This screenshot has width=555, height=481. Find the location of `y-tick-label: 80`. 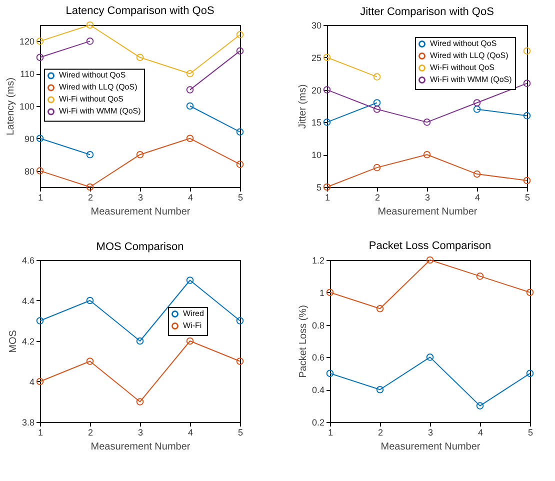

y-tick-label: 80 is located at coordinates (29, 171).